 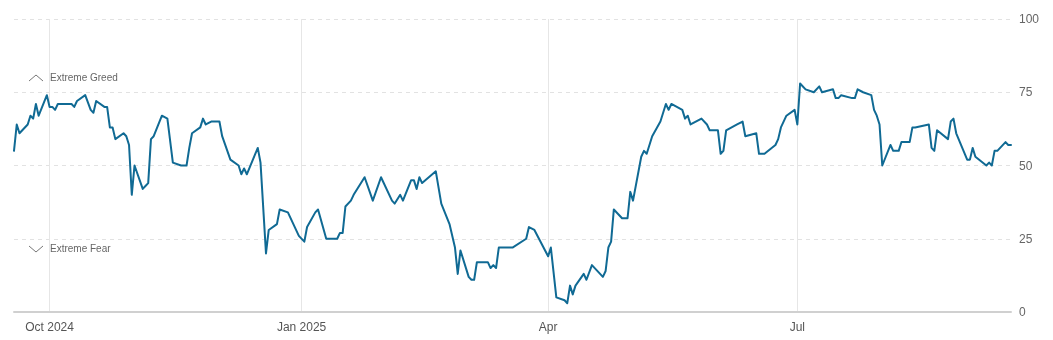 I want to click on x-tick-label: Jan 2025, so click(x=301, y=327).